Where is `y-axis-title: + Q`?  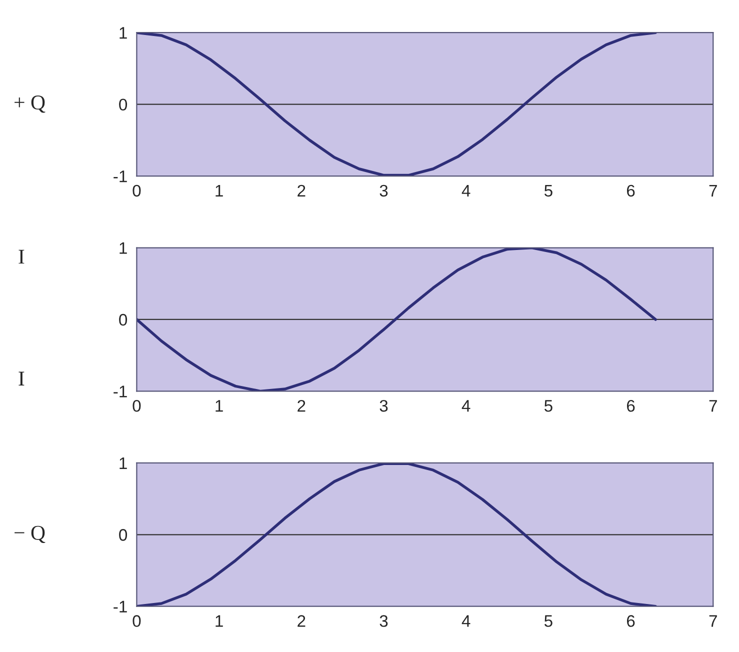 y-axis-title: + Q is located at coordinates (30, 104).